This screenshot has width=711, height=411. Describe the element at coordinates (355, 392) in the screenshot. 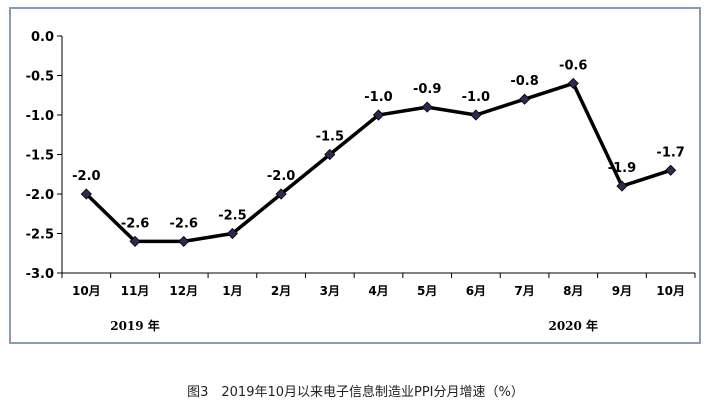

I see `figure-caption: 图3 2019年10月以来电子信息制造业PPI分月增速（%）` at that location.